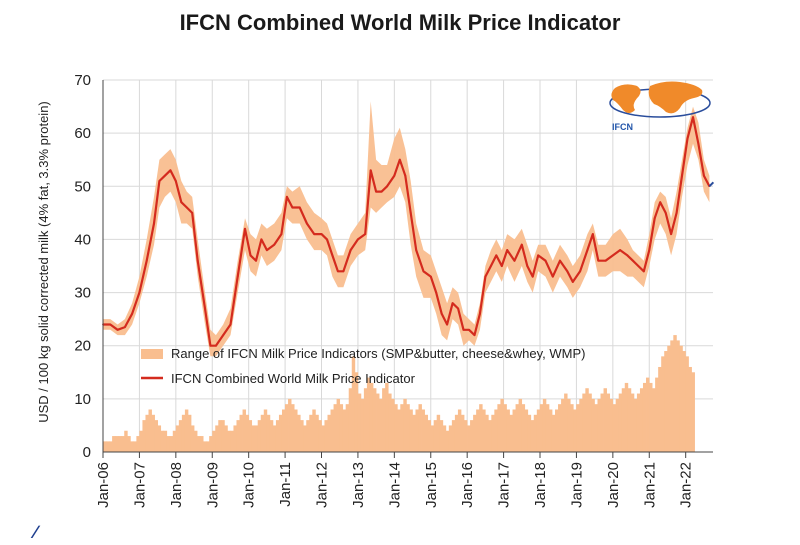 This screenshot has width=800, height=545. What do you see at coordinates (176, 485) in the screenshot?
I see `x-tick-label: Jan-08` at bounding box center [176, 485].